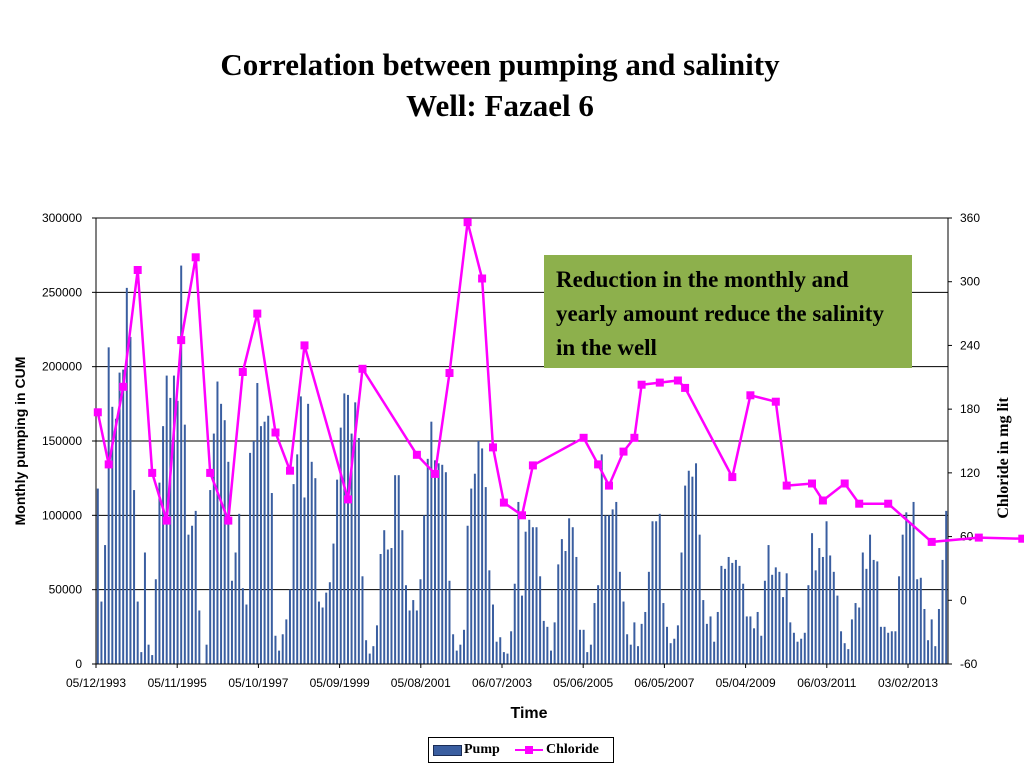  What do you see at coordinates (258, 683) in the screenshot?
I see `x-tick-label: 05/10/1997` at bounding box center [258, 683].